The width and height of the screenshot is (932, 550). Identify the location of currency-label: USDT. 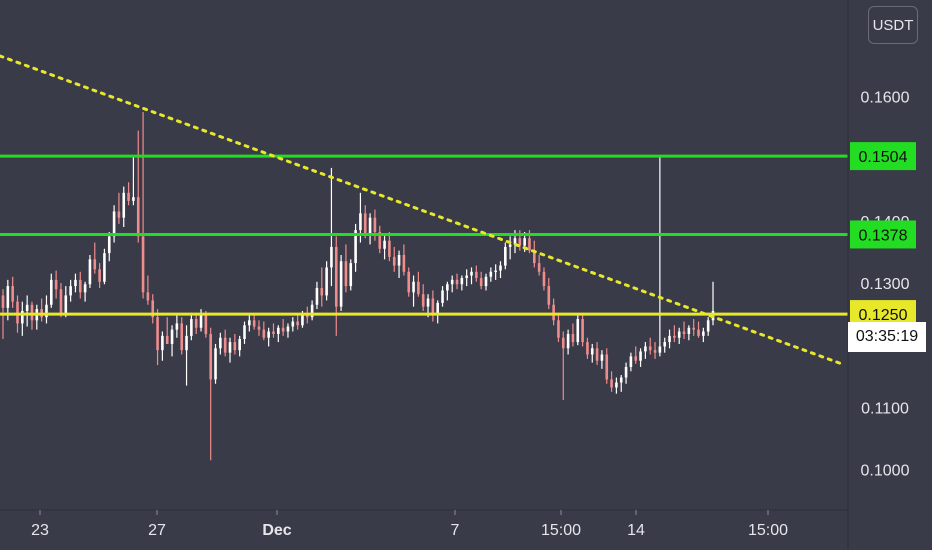
(893, 25).